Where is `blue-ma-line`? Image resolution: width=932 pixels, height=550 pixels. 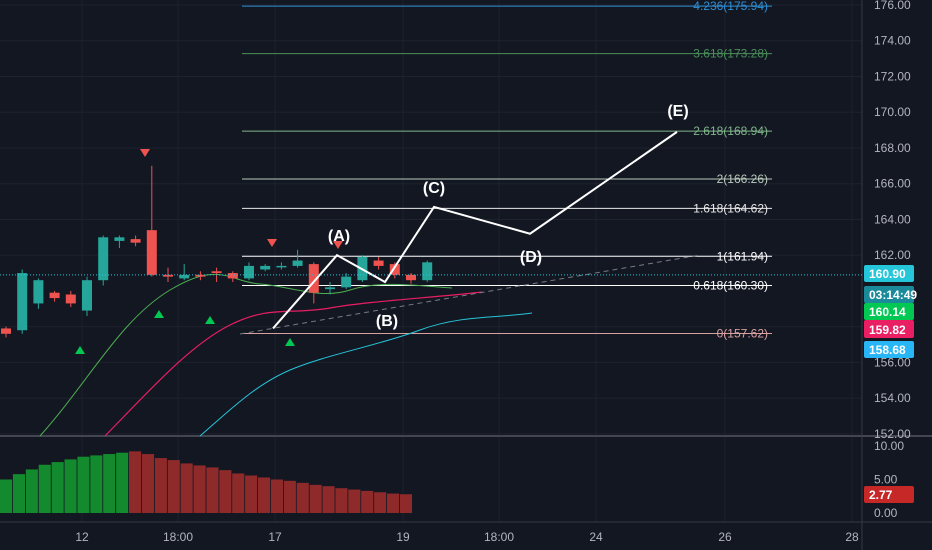 blue-ma-line is located at coordinates (366, 374).